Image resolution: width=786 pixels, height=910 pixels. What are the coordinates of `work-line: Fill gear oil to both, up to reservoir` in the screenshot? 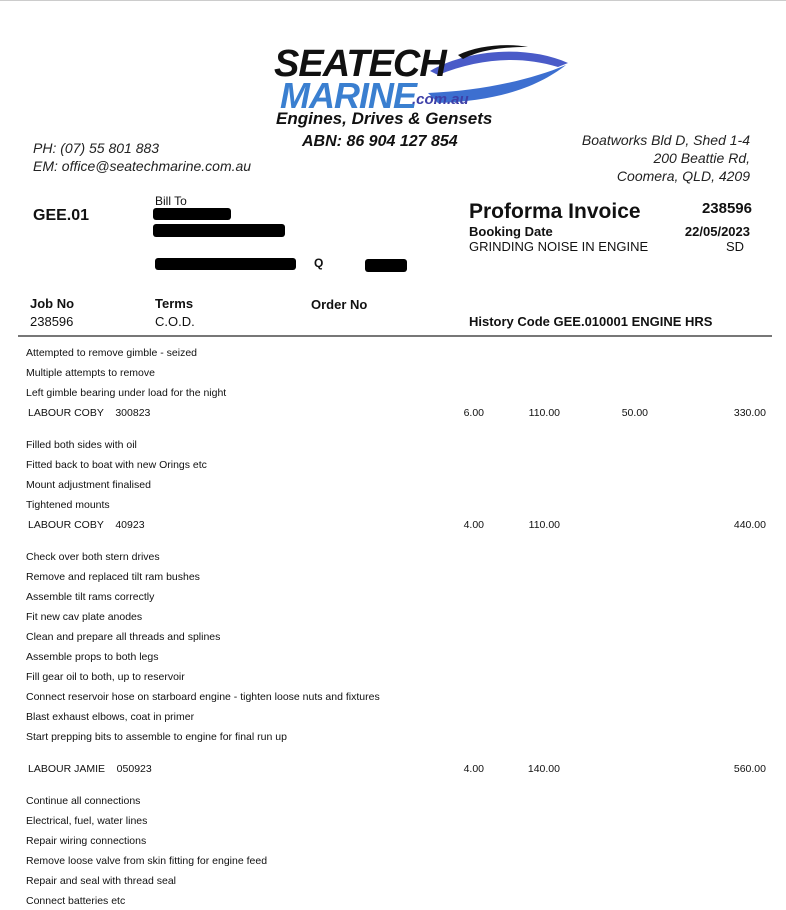 It's located at (105, 677).